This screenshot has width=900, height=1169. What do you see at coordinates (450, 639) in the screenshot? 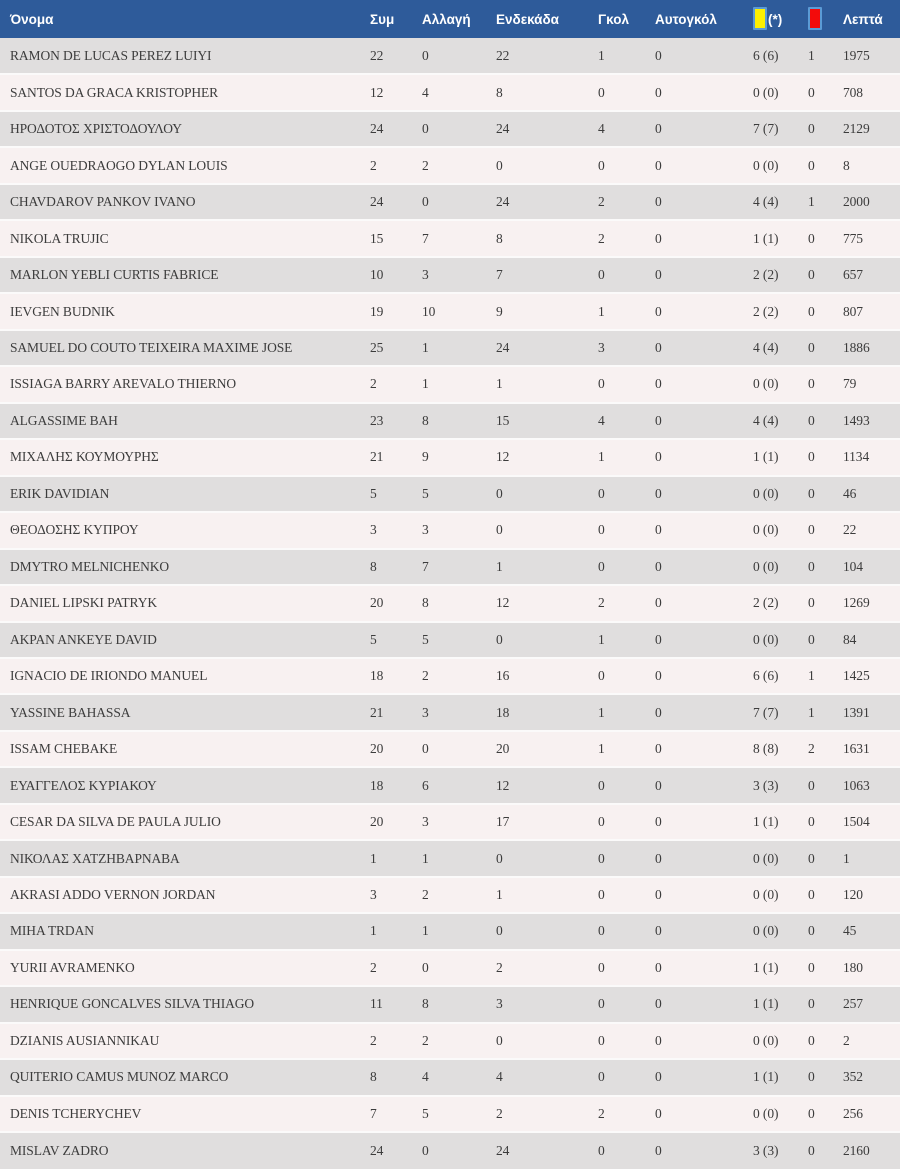
I see `table-row: AKPAN ANKEYE DAVID 5 5 0 1 0 0 (0) 0 84` at bounding box center [450, 639].